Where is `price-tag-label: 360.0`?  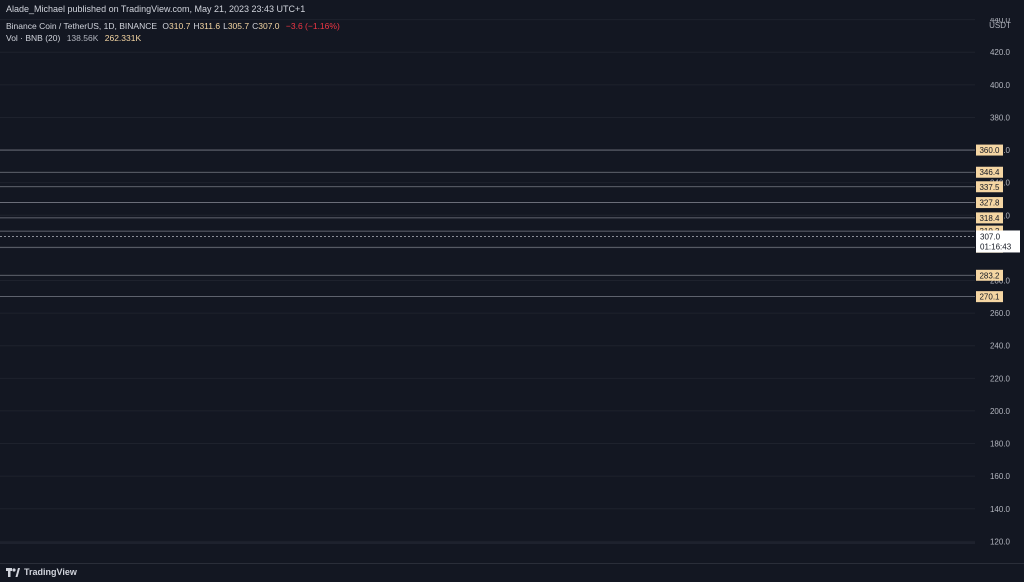 price-tag-label: 360.0 is located at coordinates (989, 150).